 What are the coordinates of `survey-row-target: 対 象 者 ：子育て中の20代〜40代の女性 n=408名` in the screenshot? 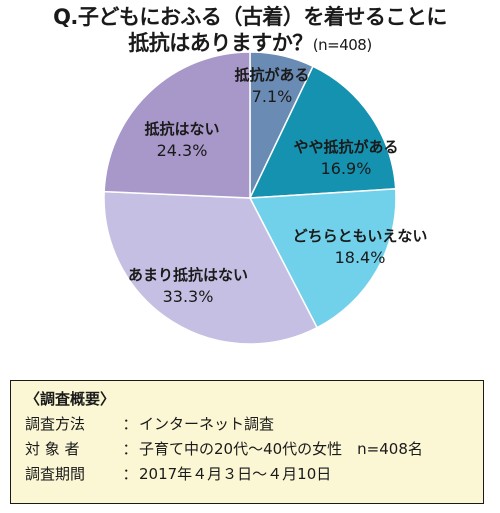 It's located at (247, 449).